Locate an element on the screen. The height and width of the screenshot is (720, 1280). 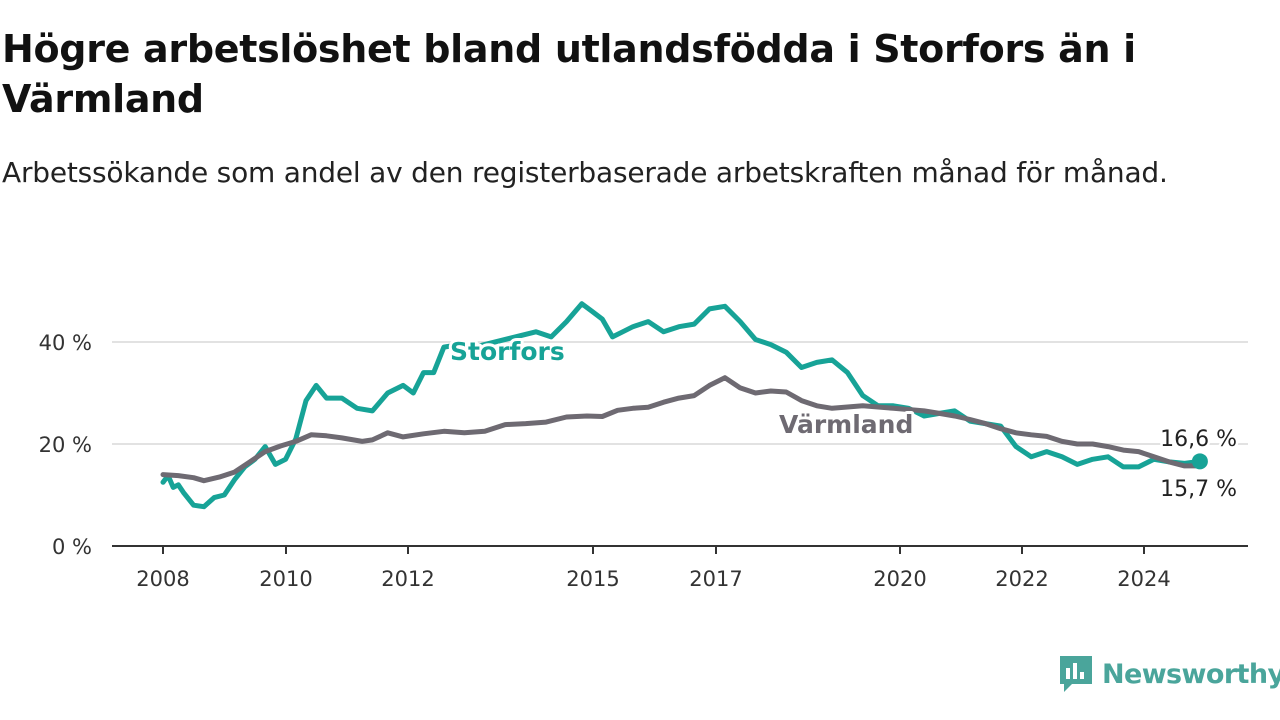
x-tick-label: 2024 is located at coordinates (1143, 579).